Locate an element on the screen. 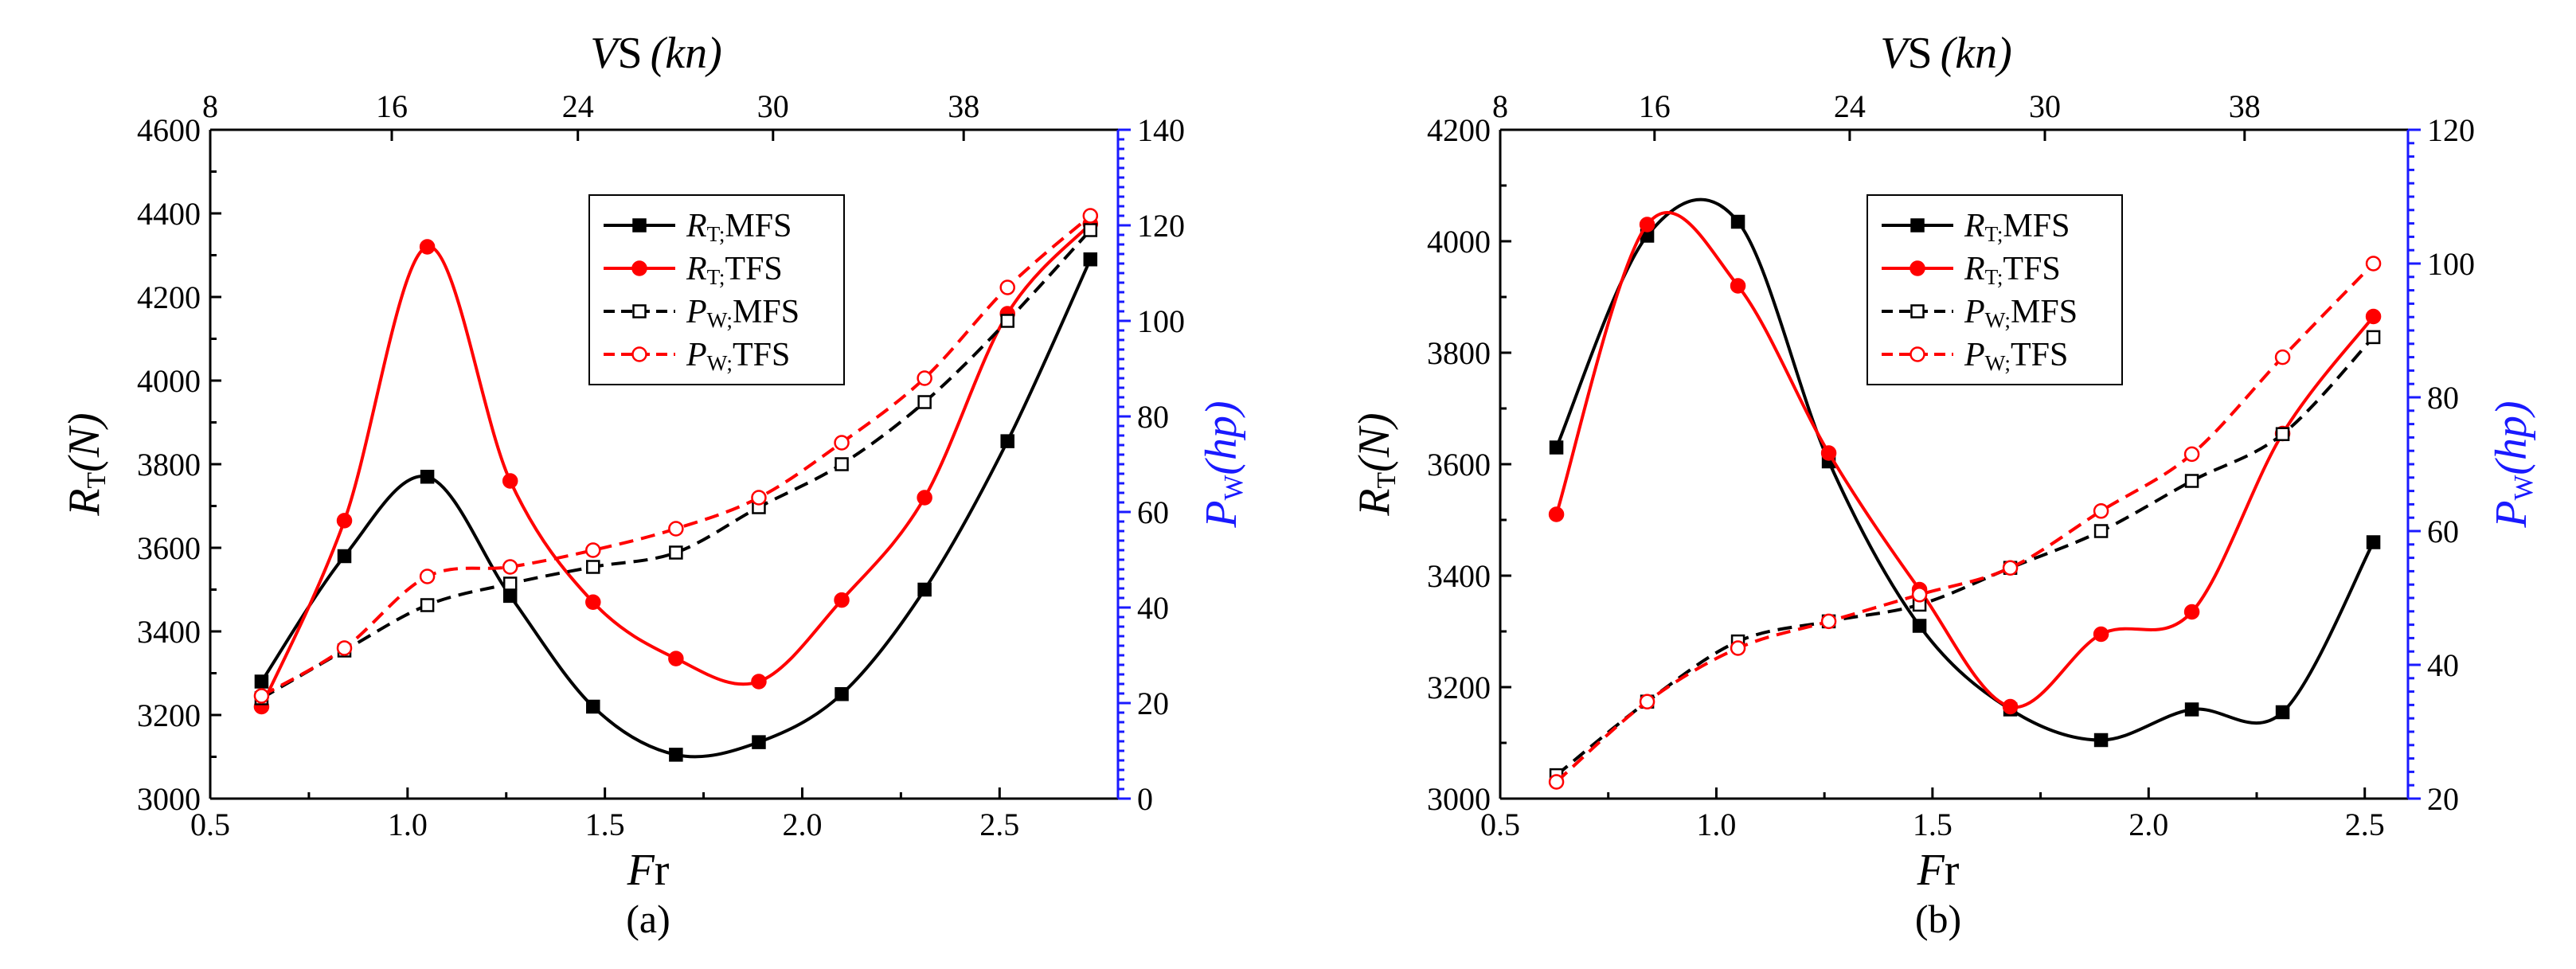 This screenshot has width=2576, height=969. legend-label: PW;TFS is located at coordinates (2016, 356).